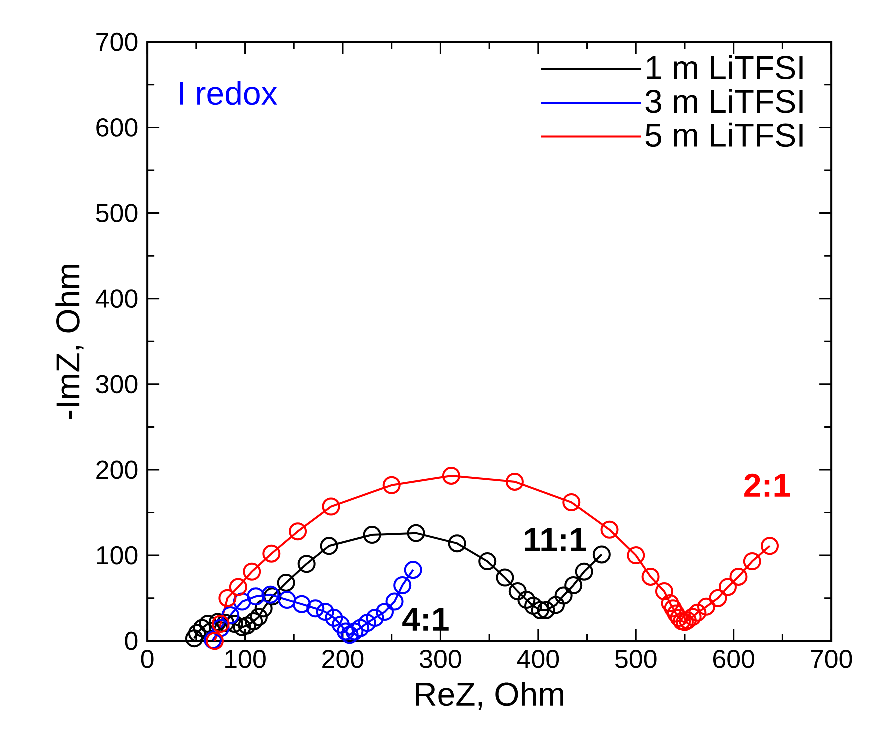 Image resolution: width=870 pixels, height=731 pixels. Describe the element at coordinates (117, 42) in the screenshot. I see `y-tick-label: 700` at that location.